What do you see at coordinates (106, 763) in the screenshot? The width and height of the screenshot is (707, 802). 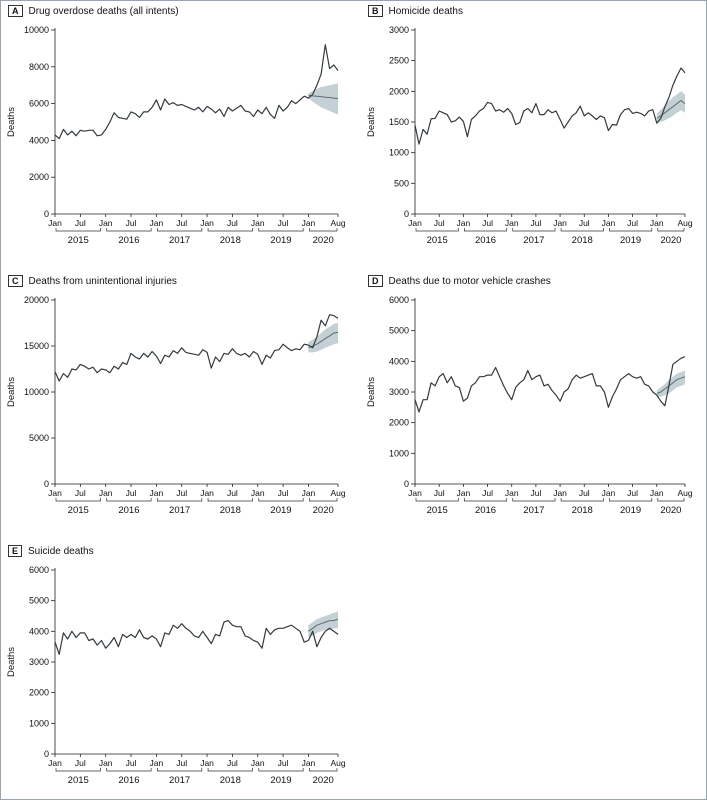 I see `x-tick-label-e-2: Jan` at bounding box center [106, 763].